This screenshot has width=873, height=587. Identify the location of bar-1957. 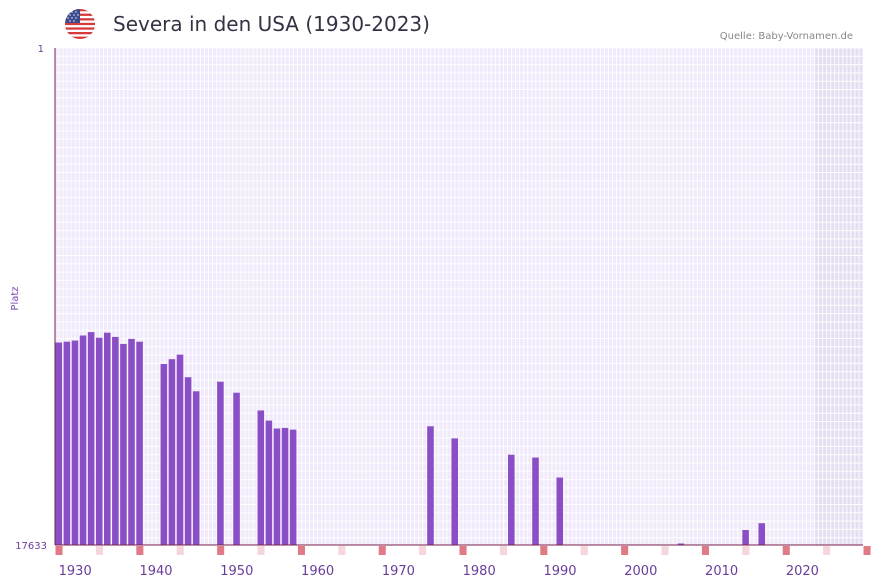
(293, 487).